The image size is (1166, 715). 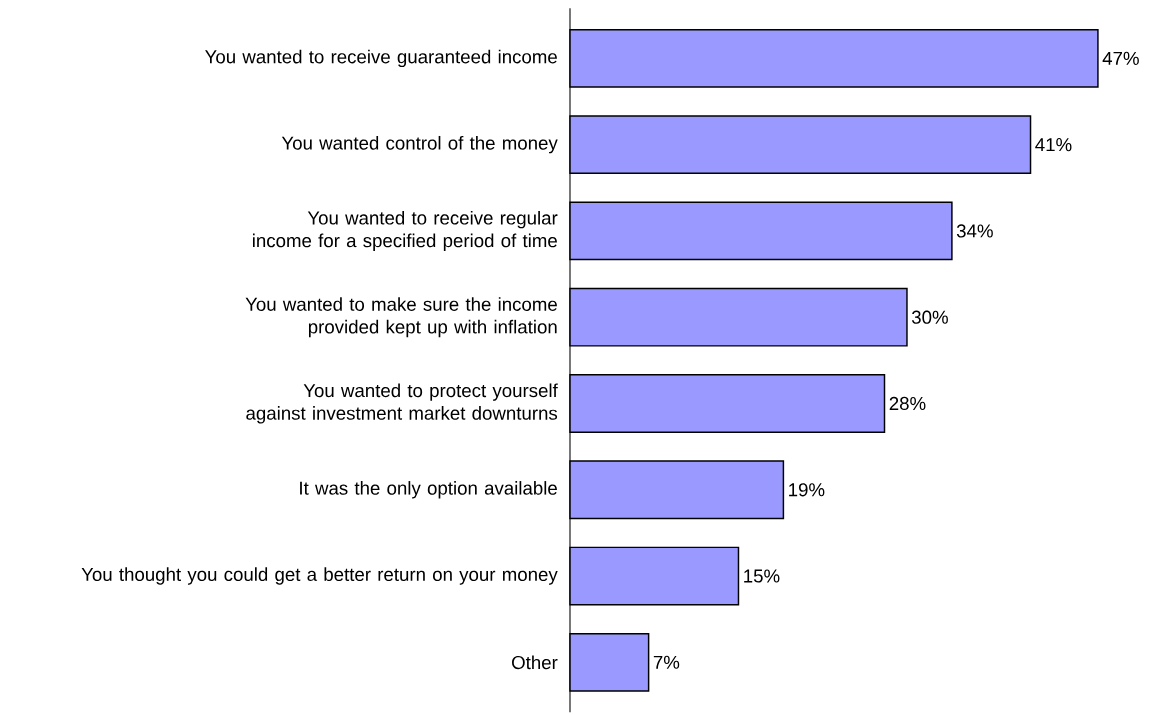 I want to click on data-label: 47%, so click(x=1120, y=58).